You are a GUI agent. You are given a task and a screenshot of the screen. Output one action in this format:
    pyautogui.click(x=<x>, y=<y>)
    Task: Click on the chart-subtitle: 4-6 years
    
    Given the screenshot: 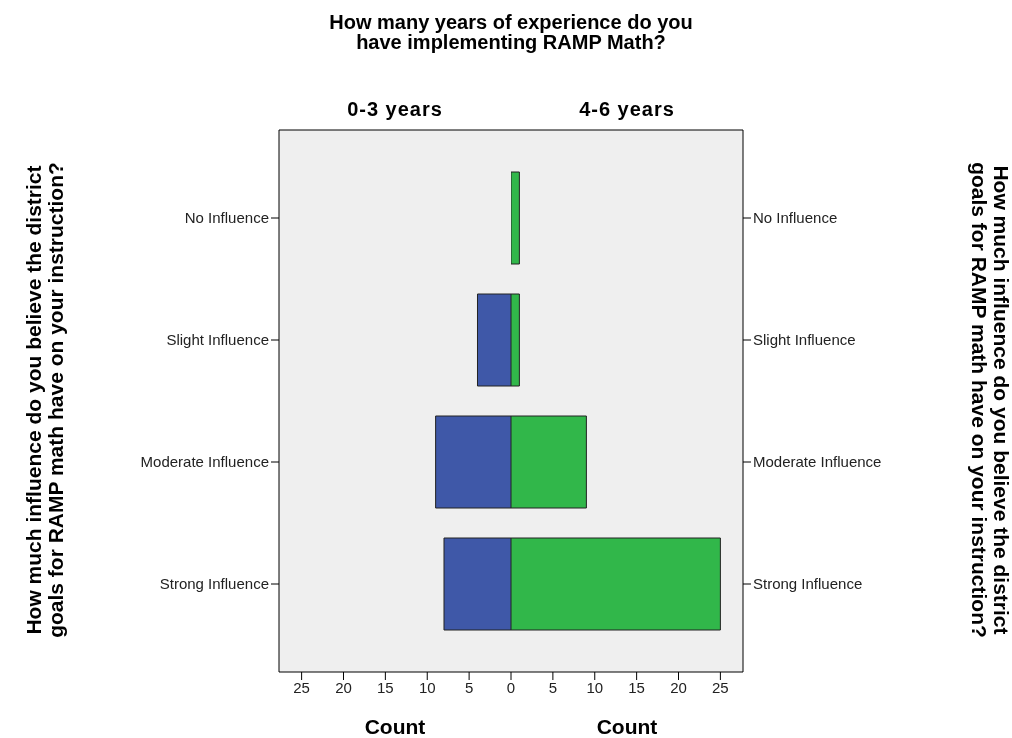 What is the action you would take?
    pyautogui.click(x=627, y=109)
    